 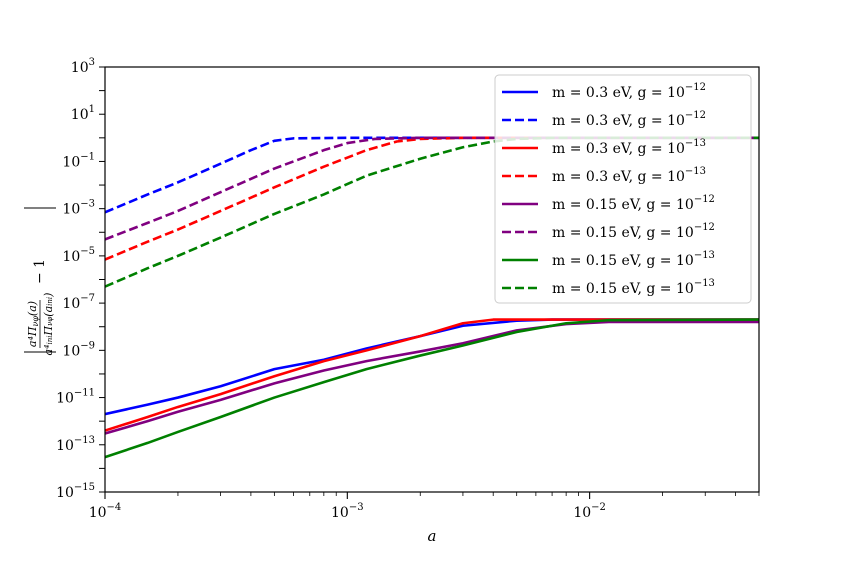 What do you see at coordinates (629, 147) in the screenshot?
I see `legend-label-3: m = 0.3 eV, g = 10−13` at bounding box center [629, 147].